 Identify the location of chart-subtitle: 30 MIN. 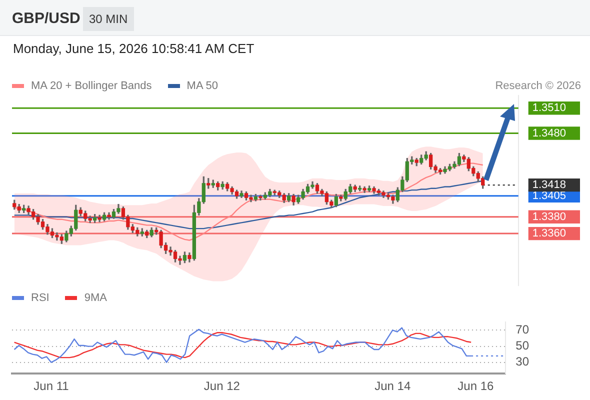
(108, 19).